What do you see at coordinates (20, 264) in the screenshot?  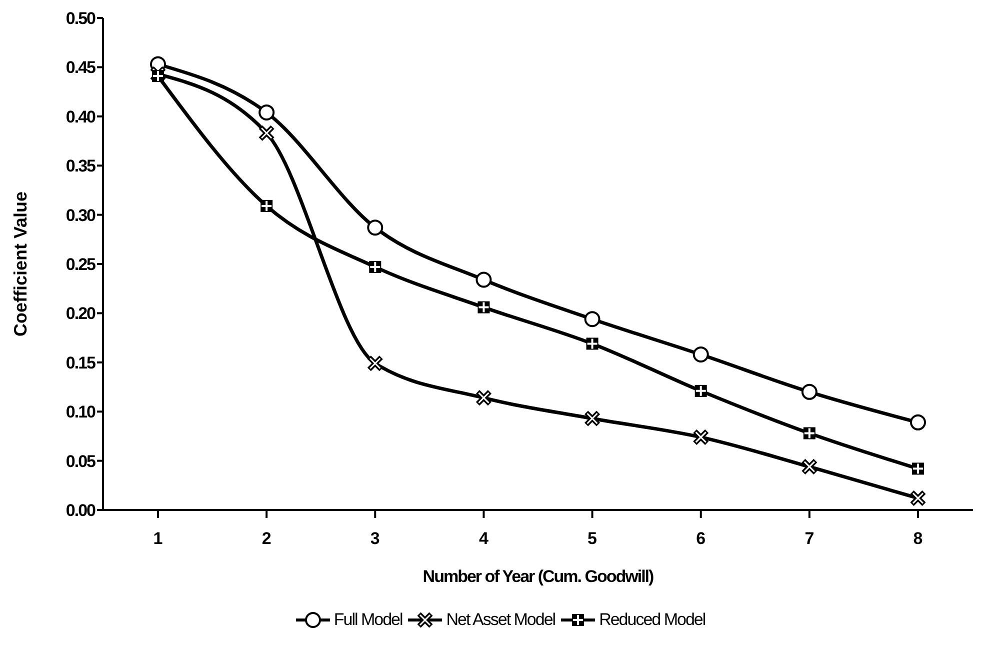 I see `y-axis-title: Coefficient Value` at bounding box center [20, 264].